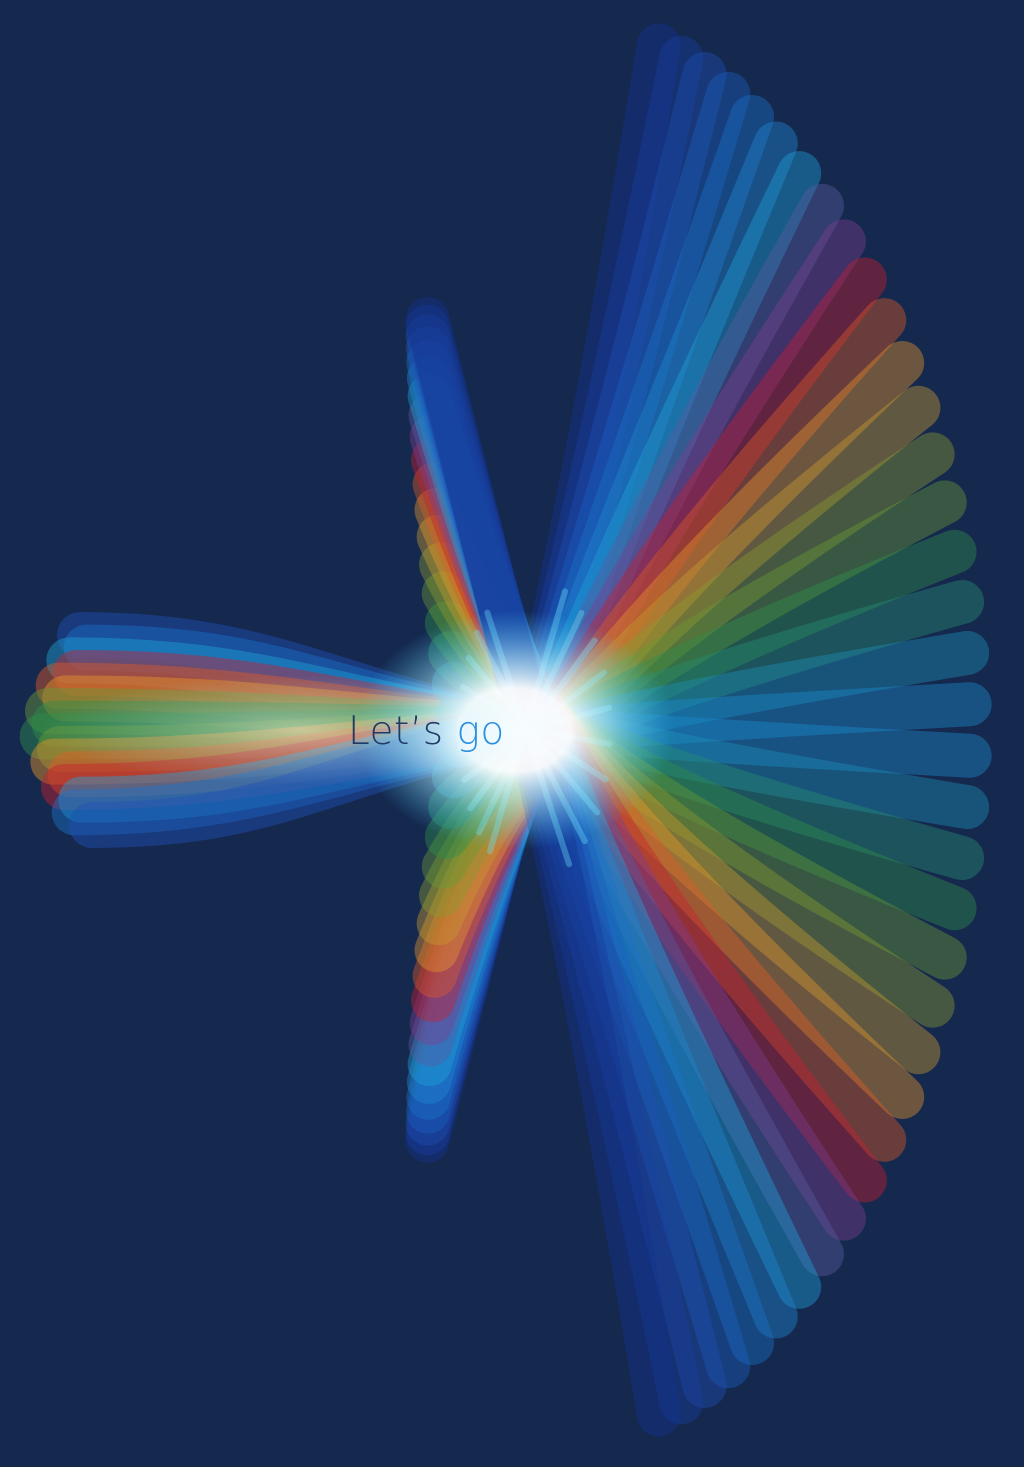 This screenshot has height=1467, width=1024. What do you see at coordinates (300, 730) in the screenshot?
I see `left-beam-glow` at bounding box center [300, 730].